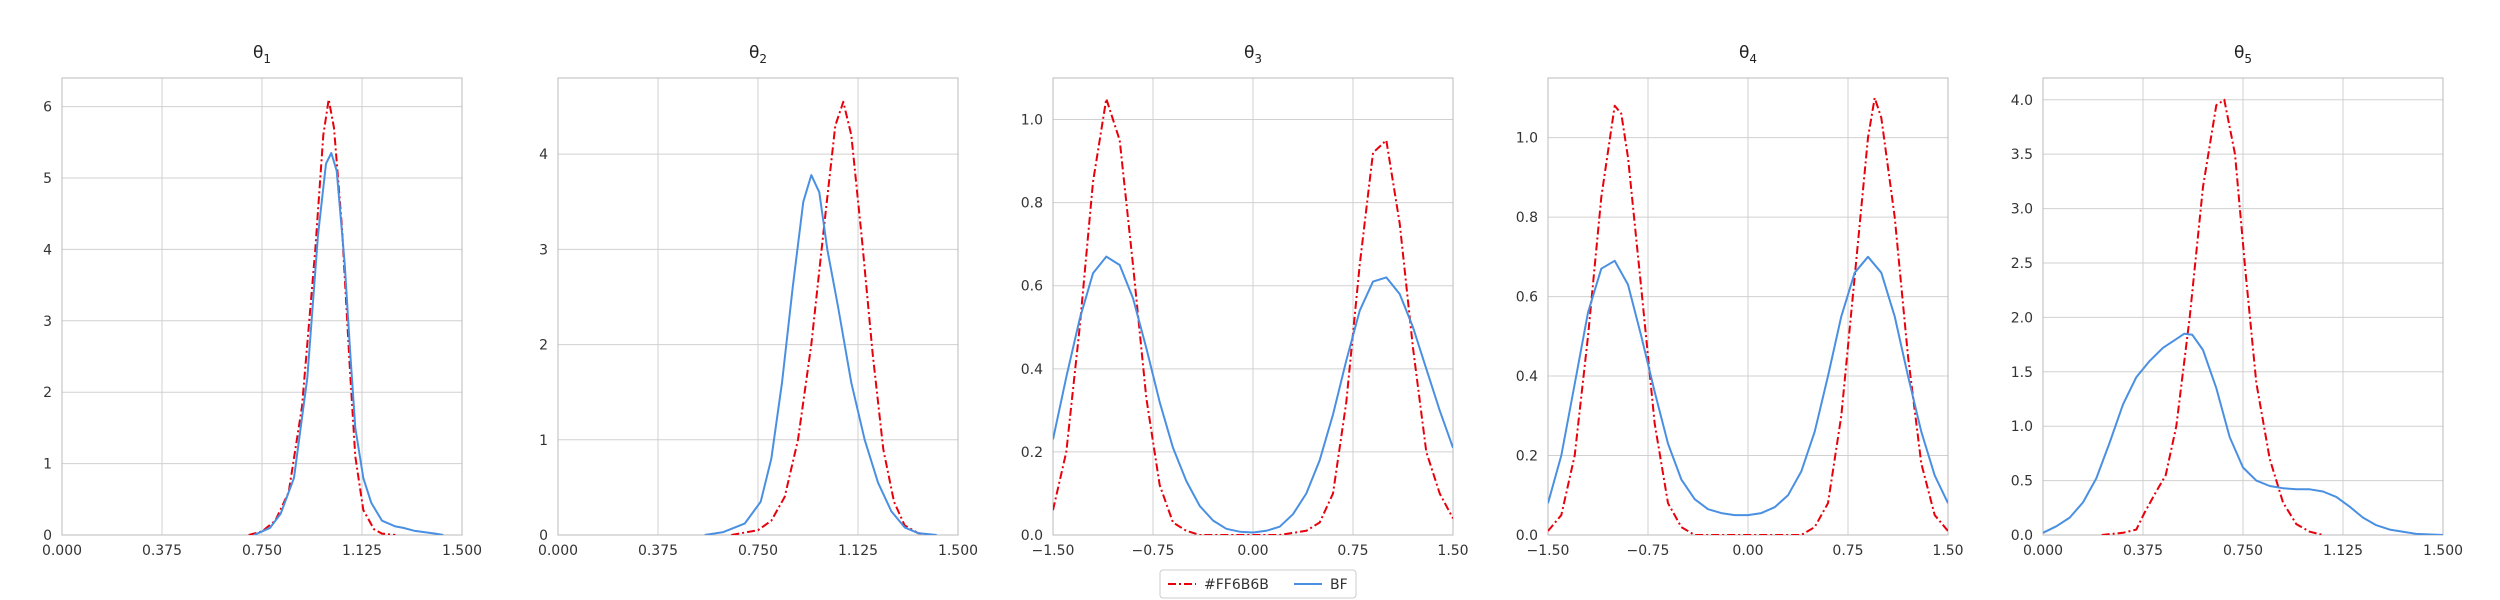 The width and height of the screenshot is (2500, 600). Describe the element at coordinates (47, 179) in the screenshot. I see `y-tick-label: 5` at that location.